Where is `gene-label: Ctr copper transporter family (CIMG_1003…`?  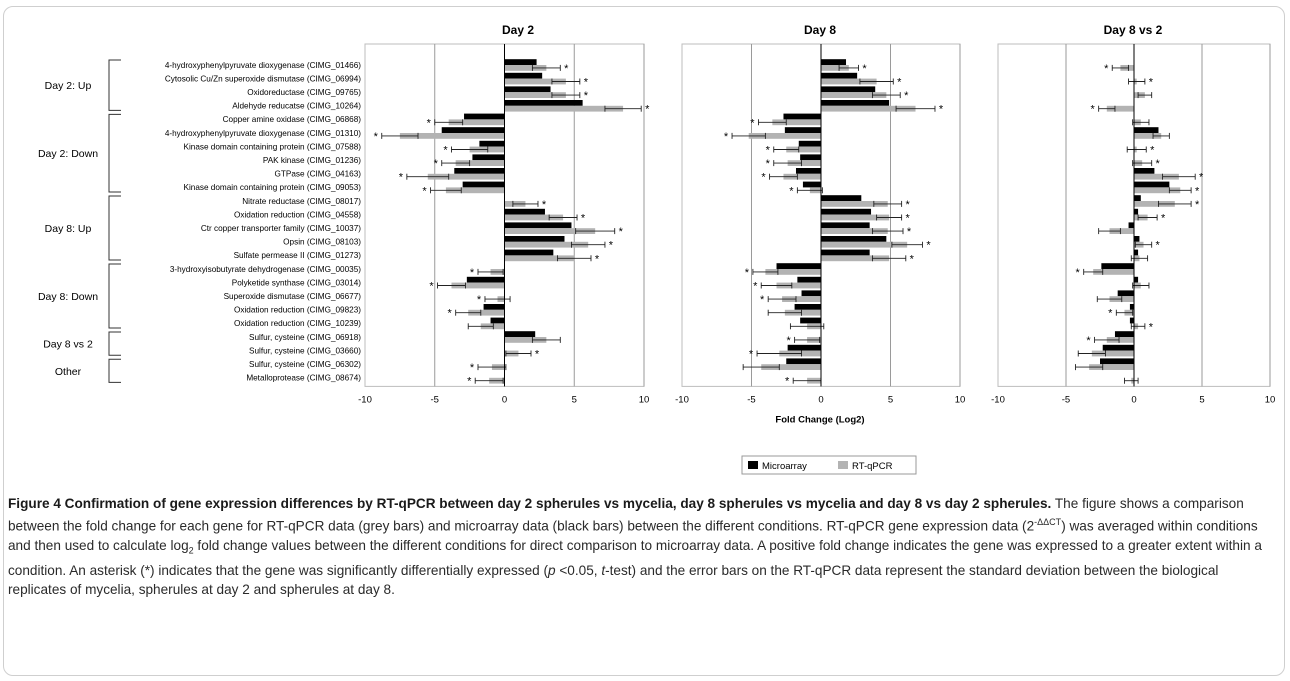
gene-label: Ctr copper transporter family (CIMG_1003… is located at coordinates (281, 228).